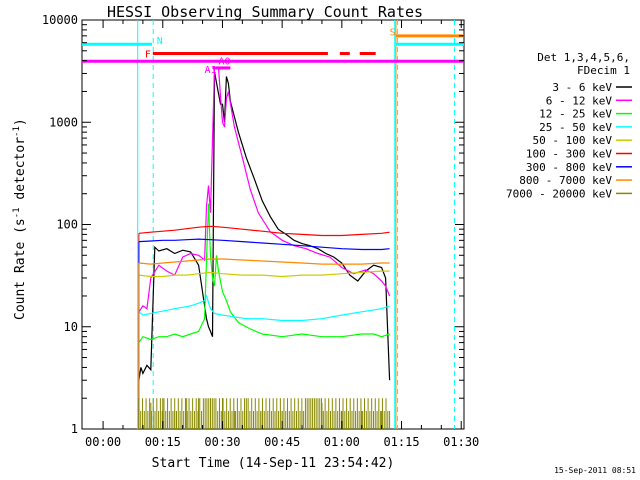  Describe the element at coordinates (401, 442) in the screenshot. I see `x-tick-label: 01:15` at that location.